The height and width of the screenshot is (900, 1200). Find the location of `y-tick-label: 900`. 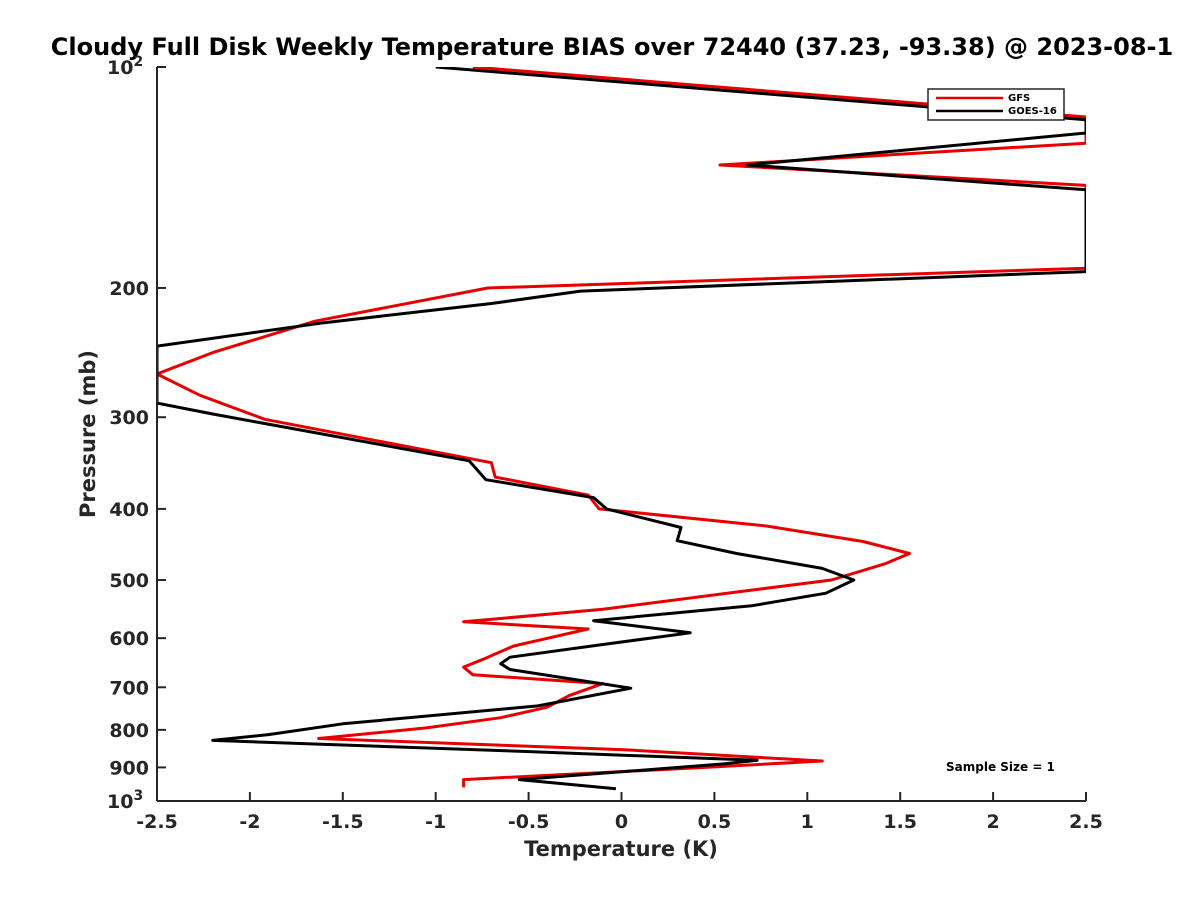

y-tick-label: 900 is located at coordinates (129, 768).